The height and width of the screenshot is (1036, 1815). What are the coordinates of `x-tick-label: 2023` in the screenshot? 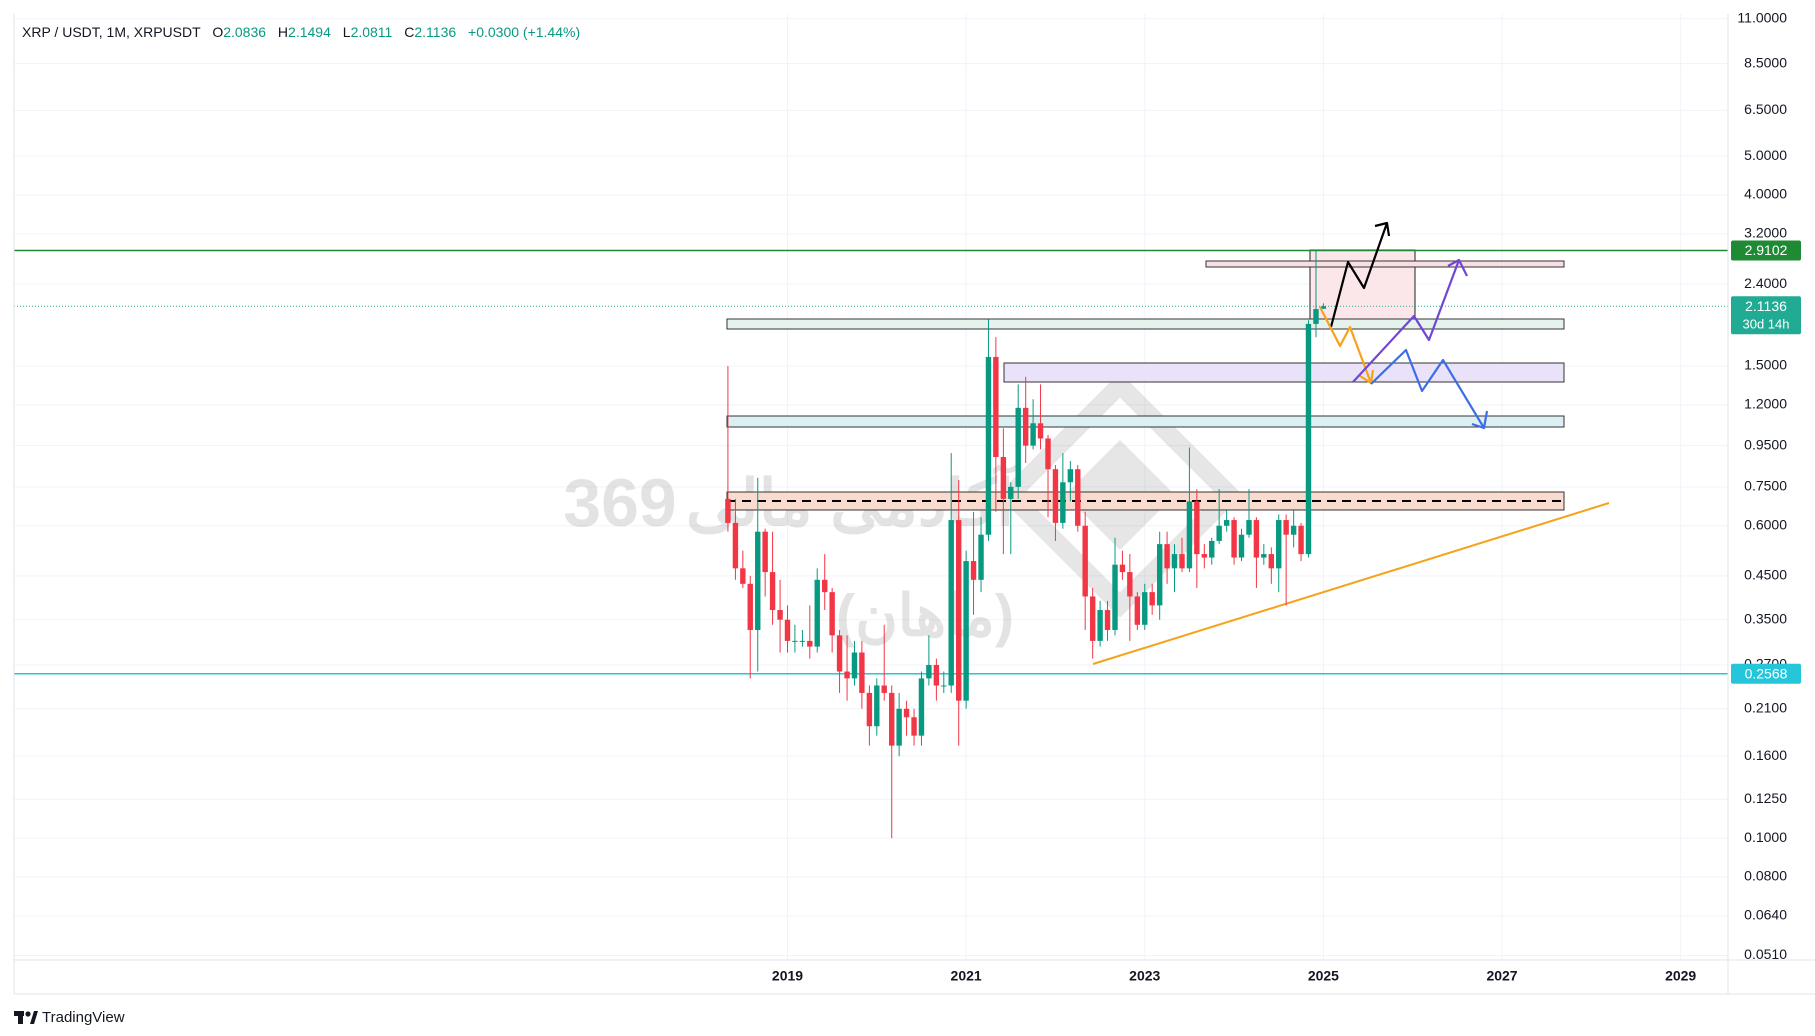 It's located at (1144, 976).